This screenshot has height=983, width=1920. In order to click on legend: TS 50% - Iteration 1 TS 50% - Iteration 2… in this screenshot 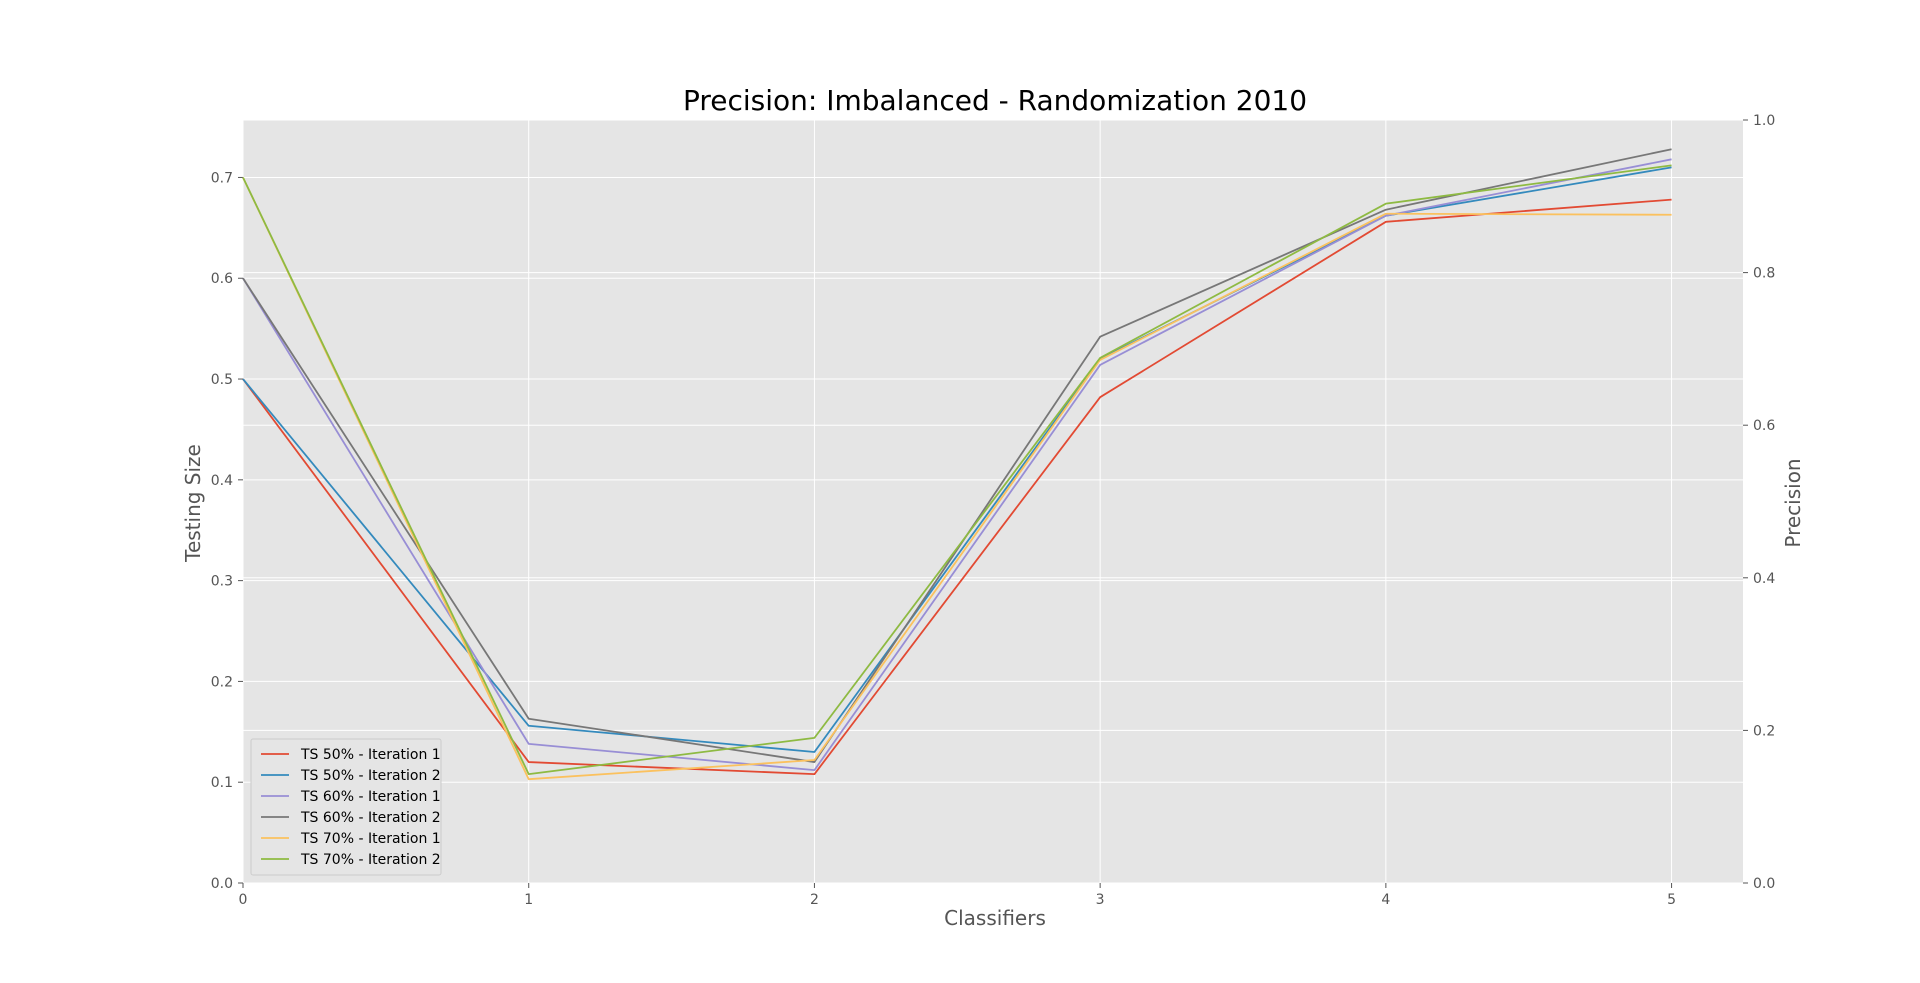, I will do `click(346, 807)`.